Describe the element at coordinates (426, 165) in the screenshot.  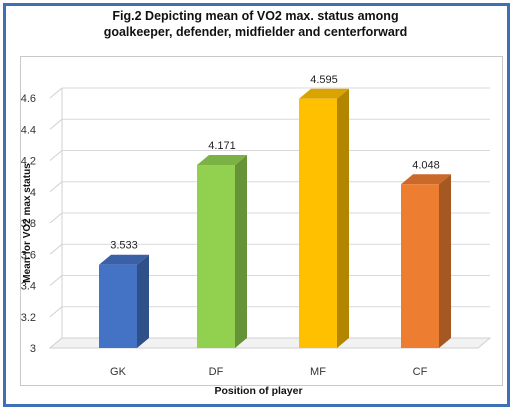
I see `data-label-cf: 4.048` at that location.